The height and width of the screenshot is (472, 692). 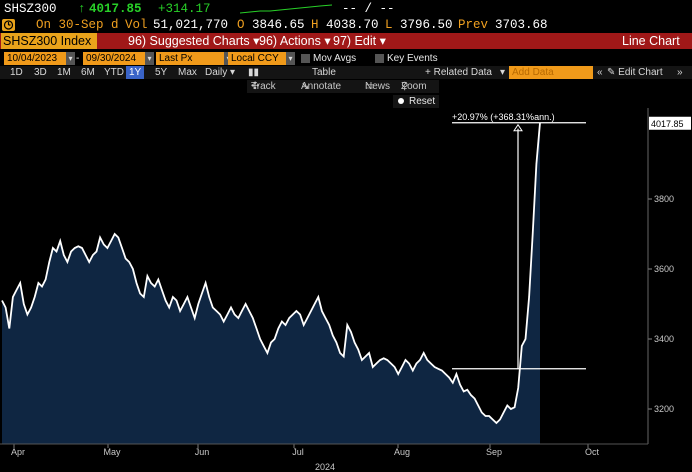 I want to click on wrench-icon: ✎, so click(x=611, y=72).